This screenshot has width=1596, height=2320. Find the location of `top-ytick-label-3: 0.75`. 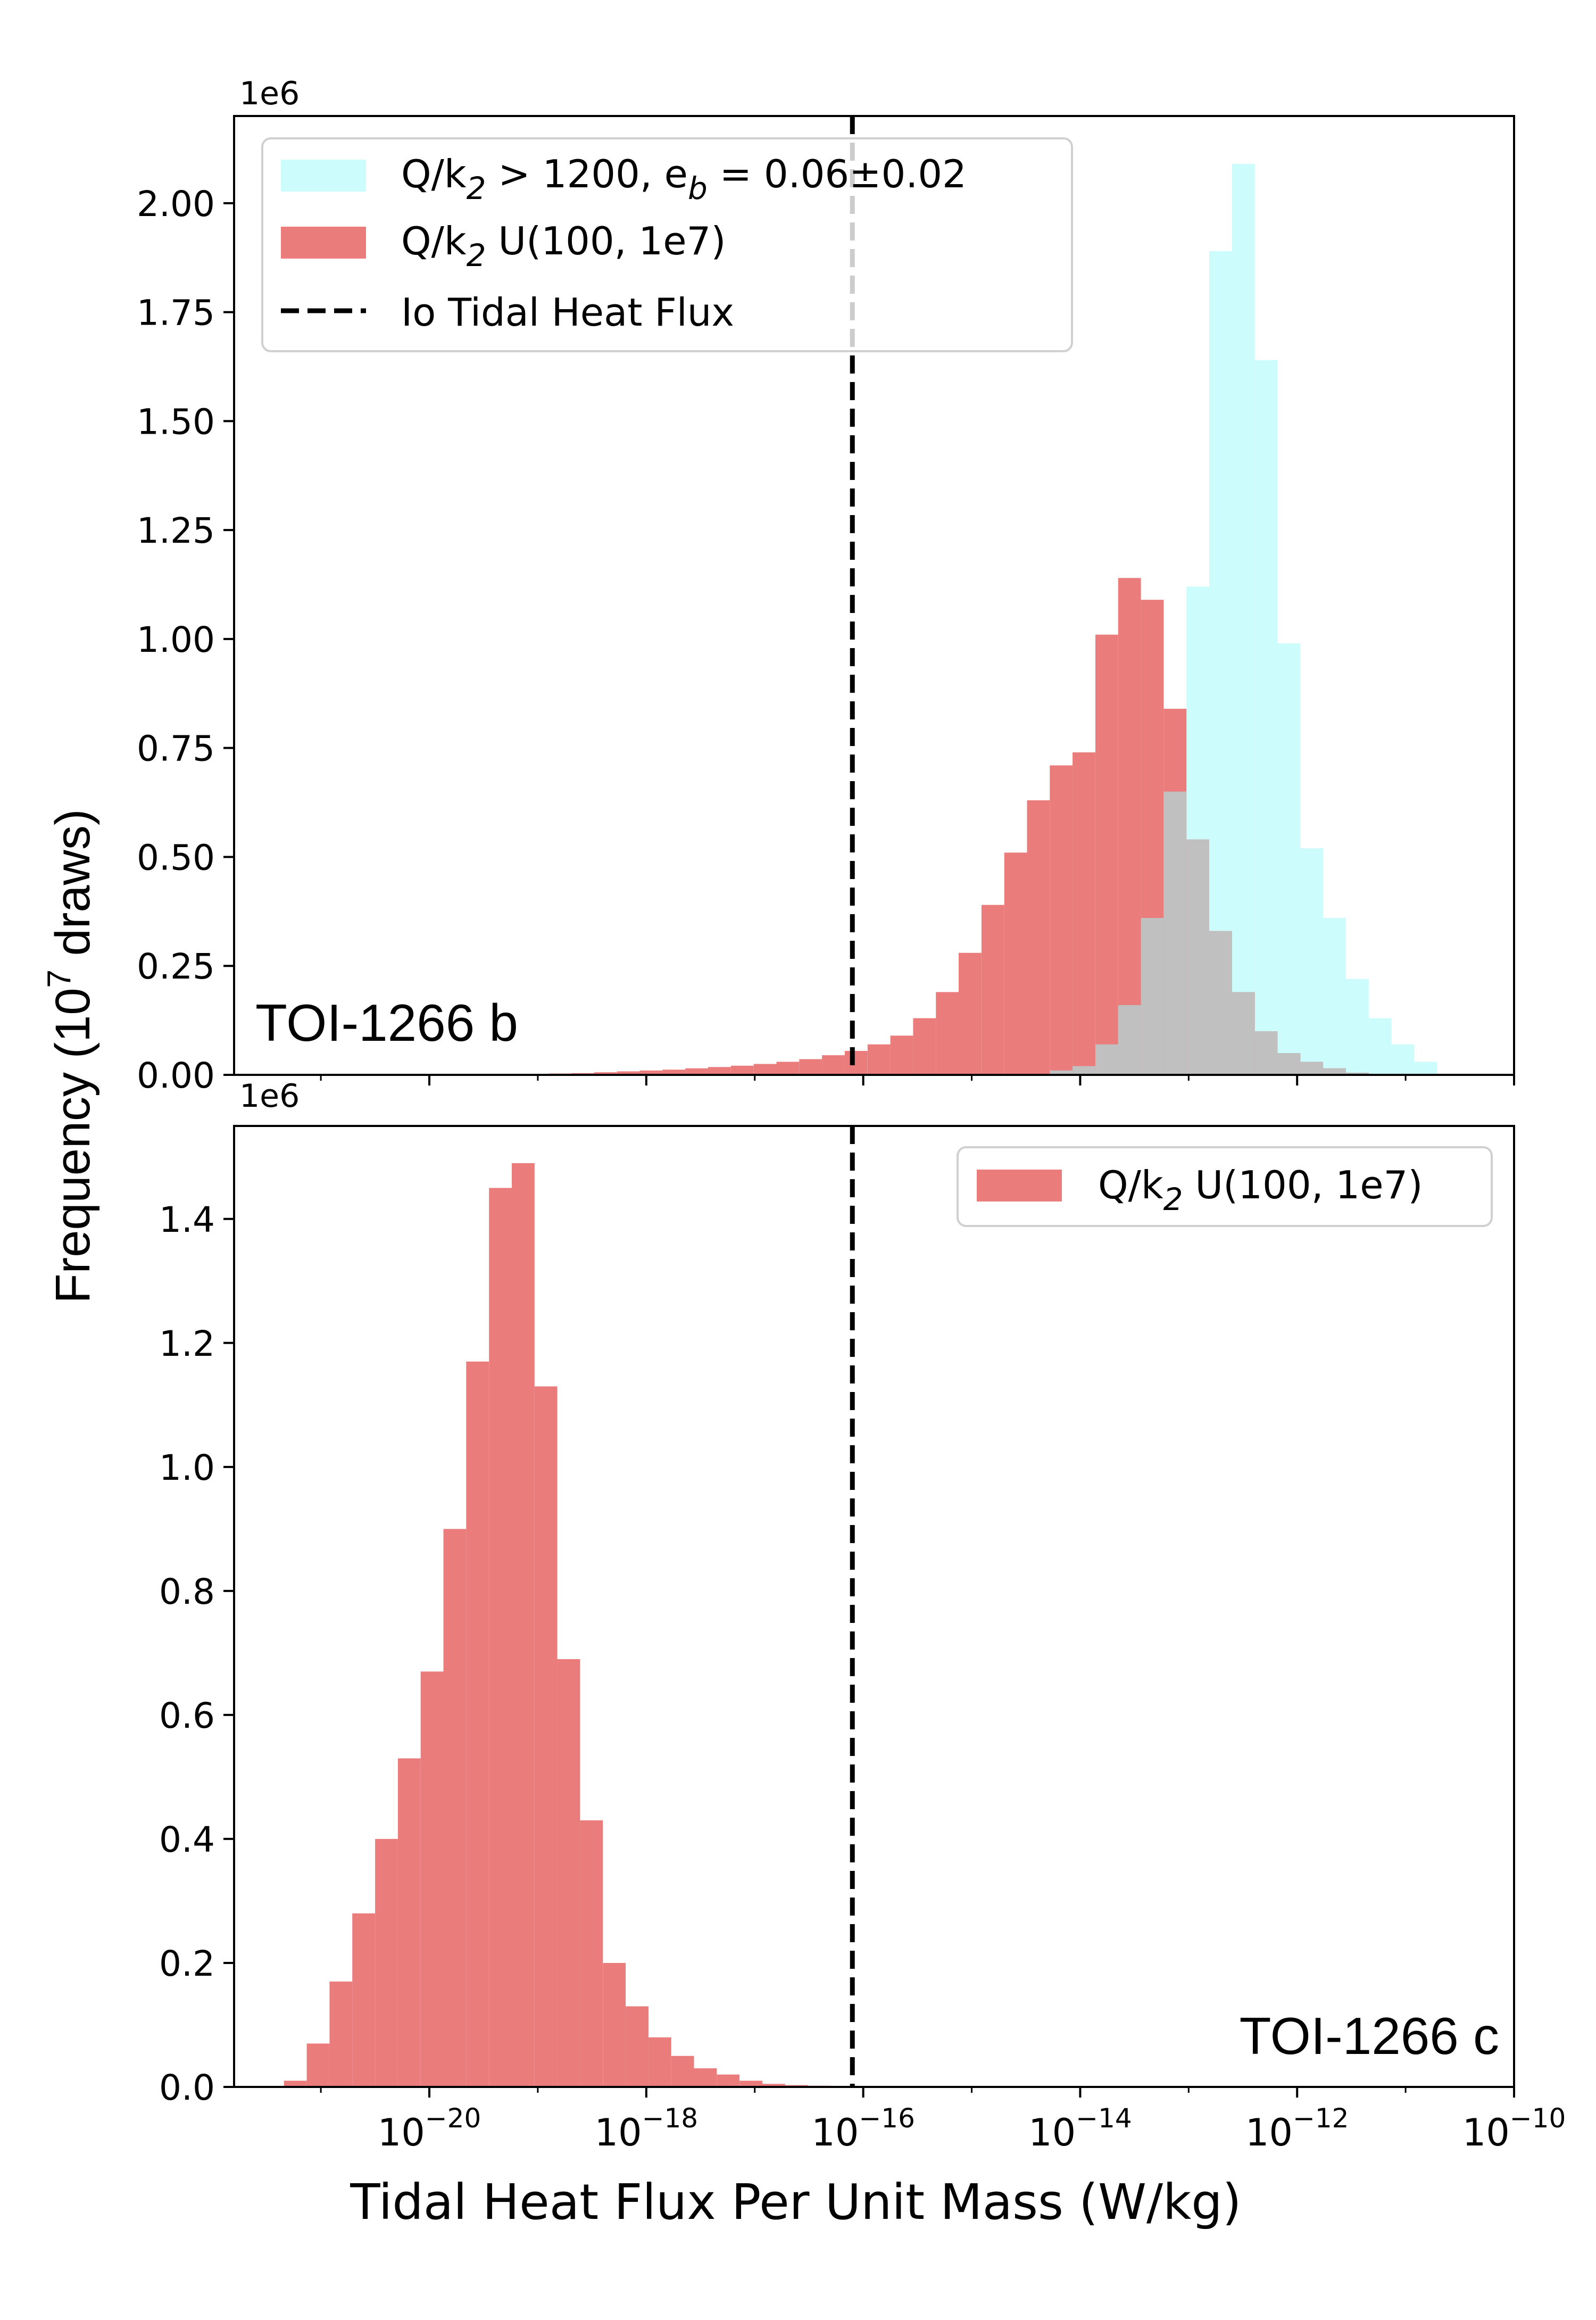

top-ytick-label-3: 0.75 is located at coordinates (176, 749).